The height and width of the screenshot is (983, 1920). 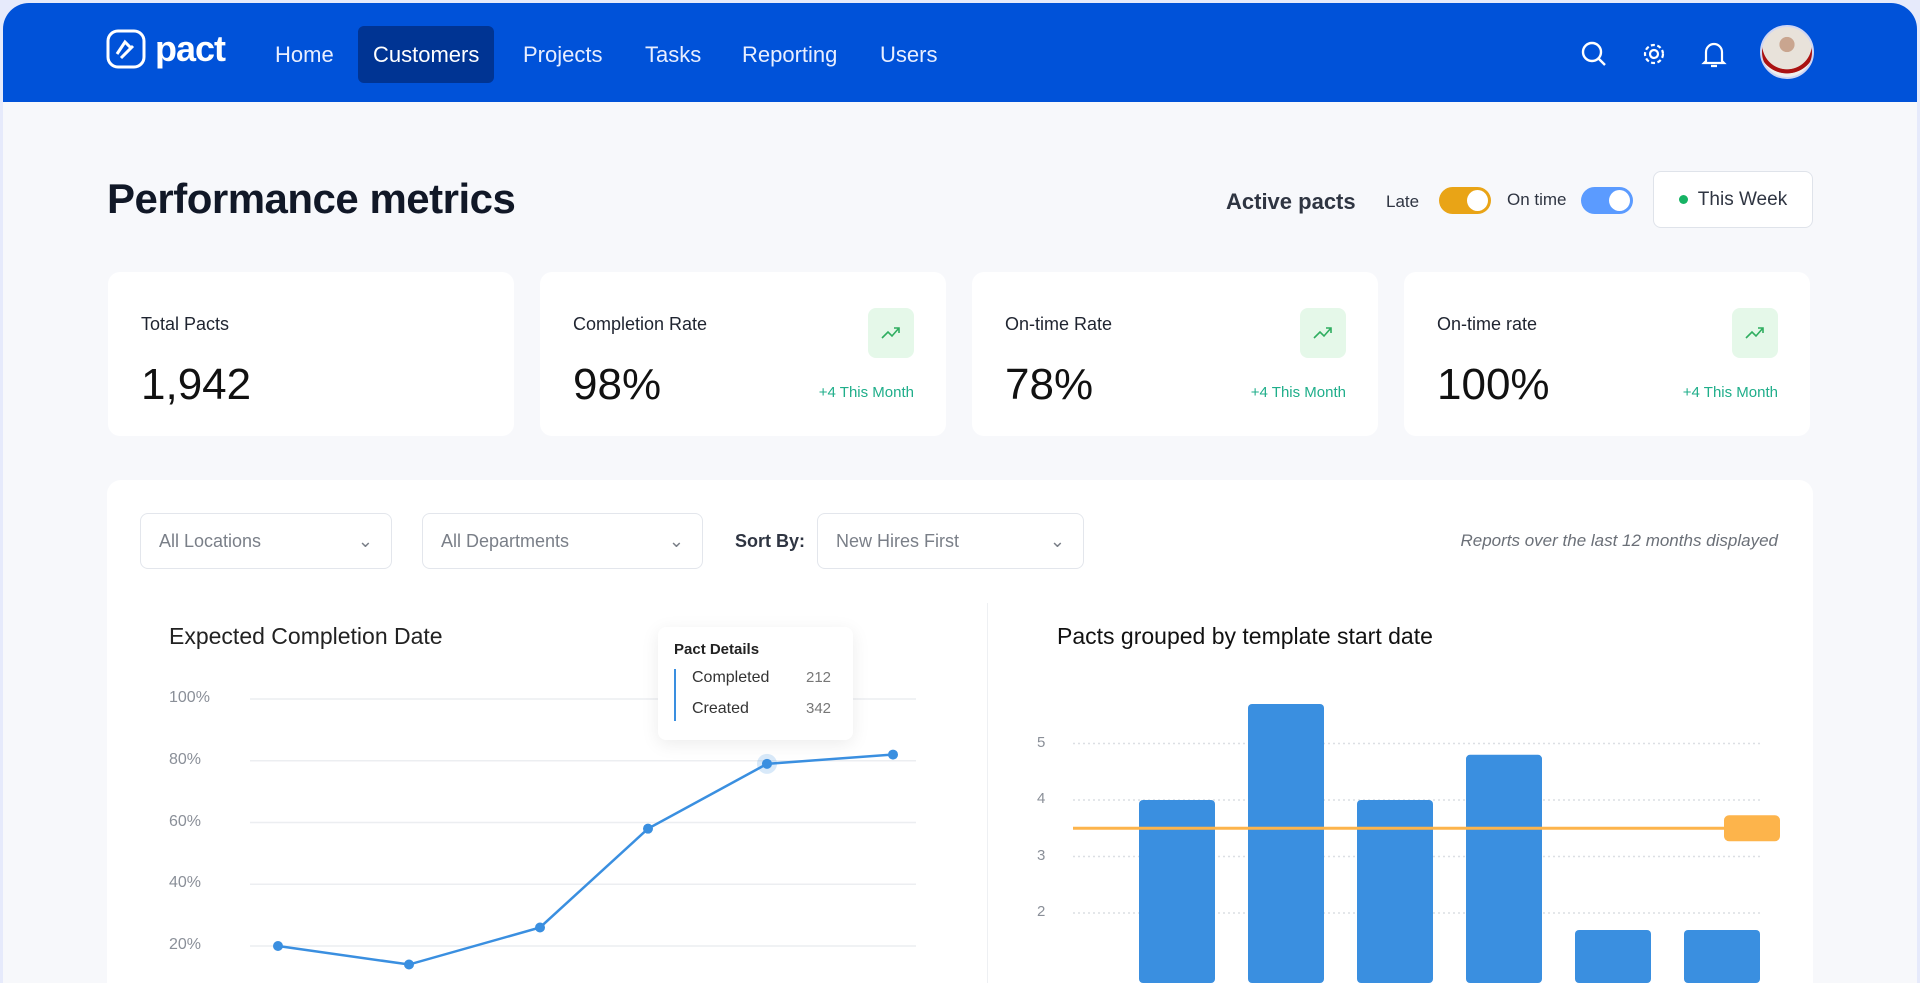 I want to click on logo: pact, so click(x=165, y=49).